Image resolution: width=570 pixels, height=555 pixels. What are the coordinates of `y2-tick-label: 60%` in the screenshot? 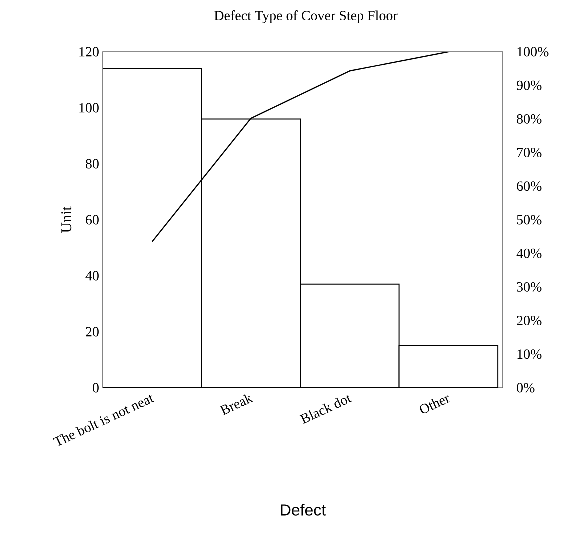 It's located at (529, 187).